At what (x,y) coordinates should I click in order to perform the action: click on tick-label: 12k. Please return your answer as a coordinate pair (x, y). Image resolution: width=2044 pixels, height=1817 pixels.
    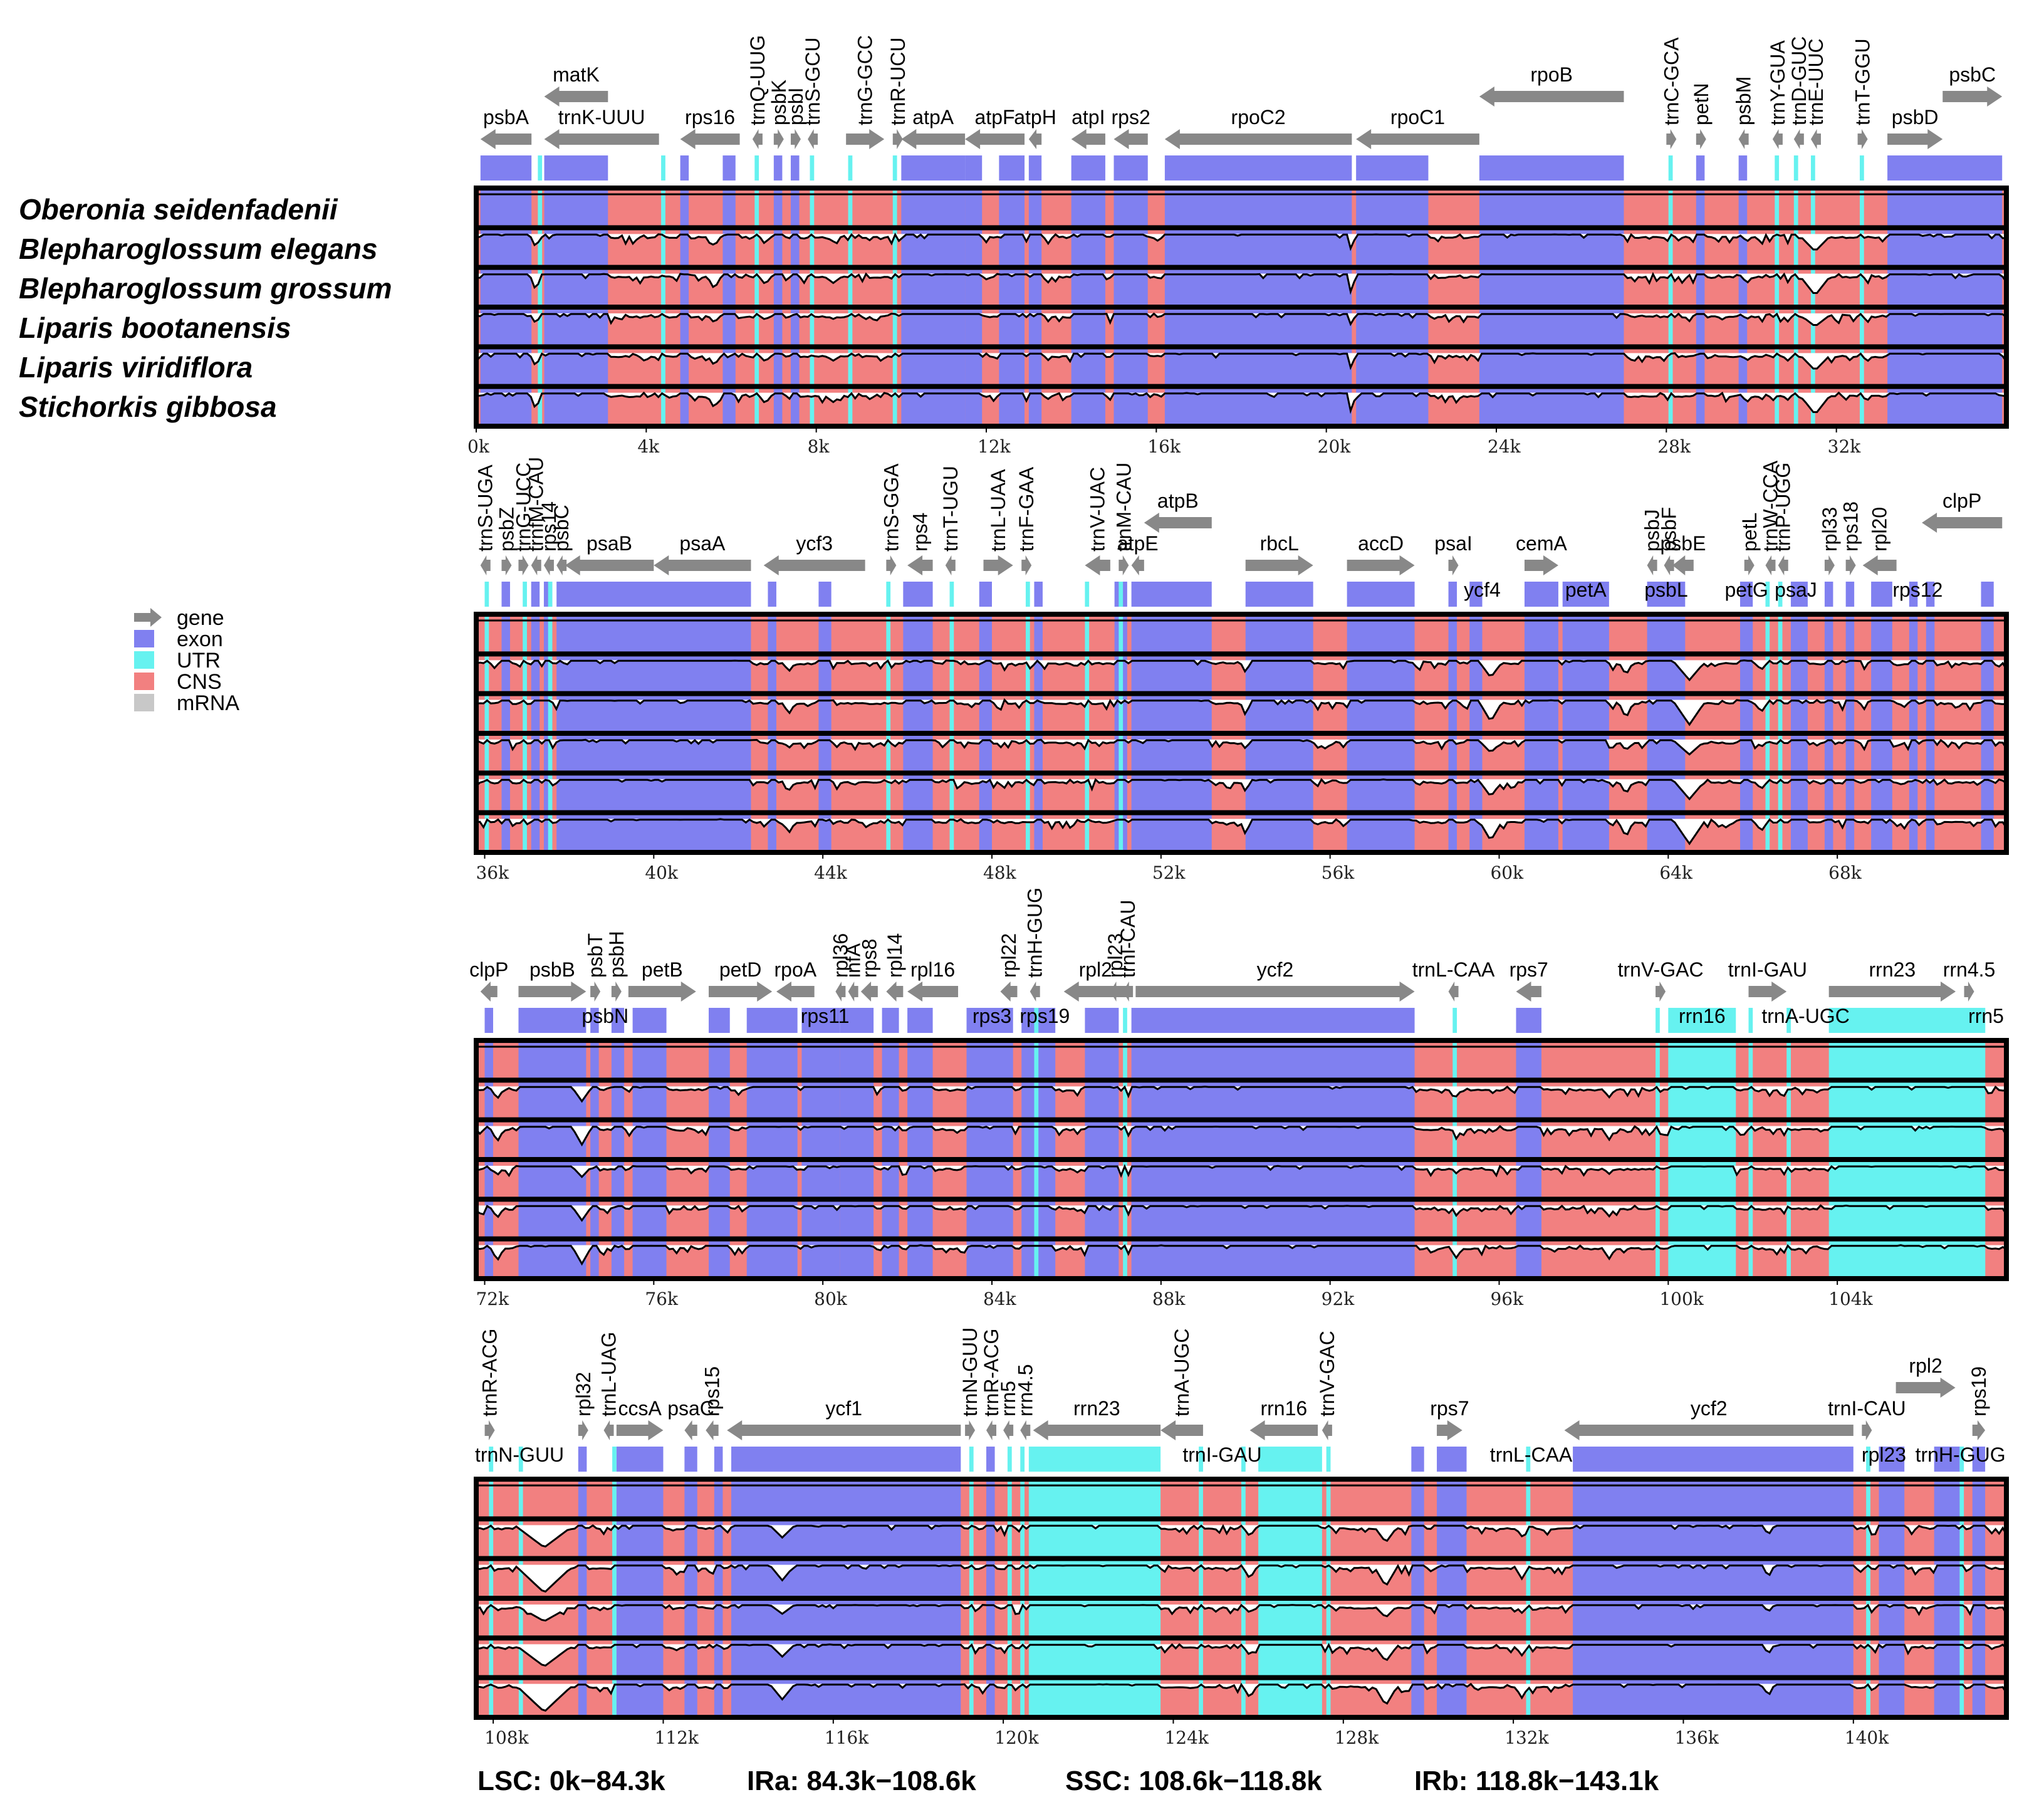
    Looking at the image, I should click on (994, 446).